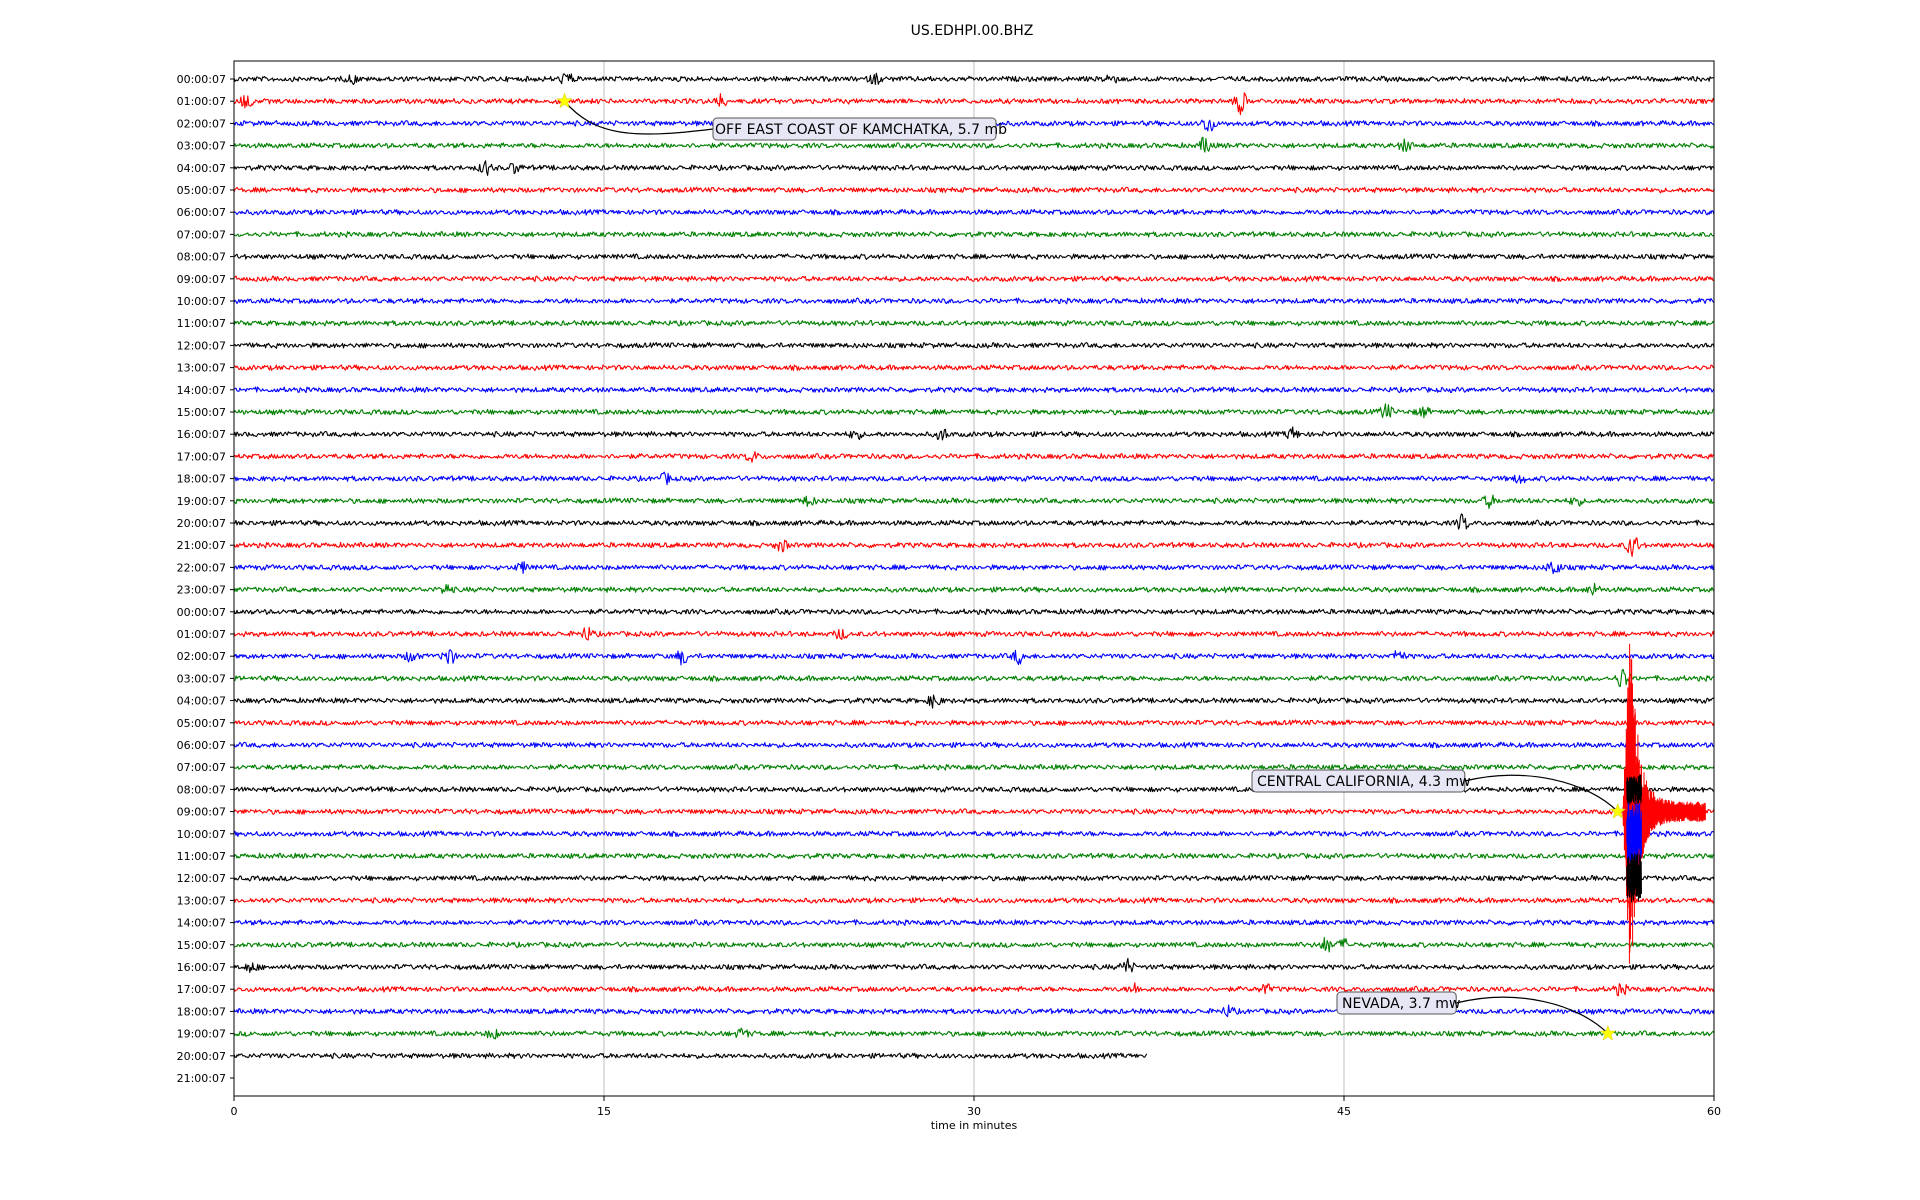  I want to click on row-label: 11:00:07, so click(201, 856).